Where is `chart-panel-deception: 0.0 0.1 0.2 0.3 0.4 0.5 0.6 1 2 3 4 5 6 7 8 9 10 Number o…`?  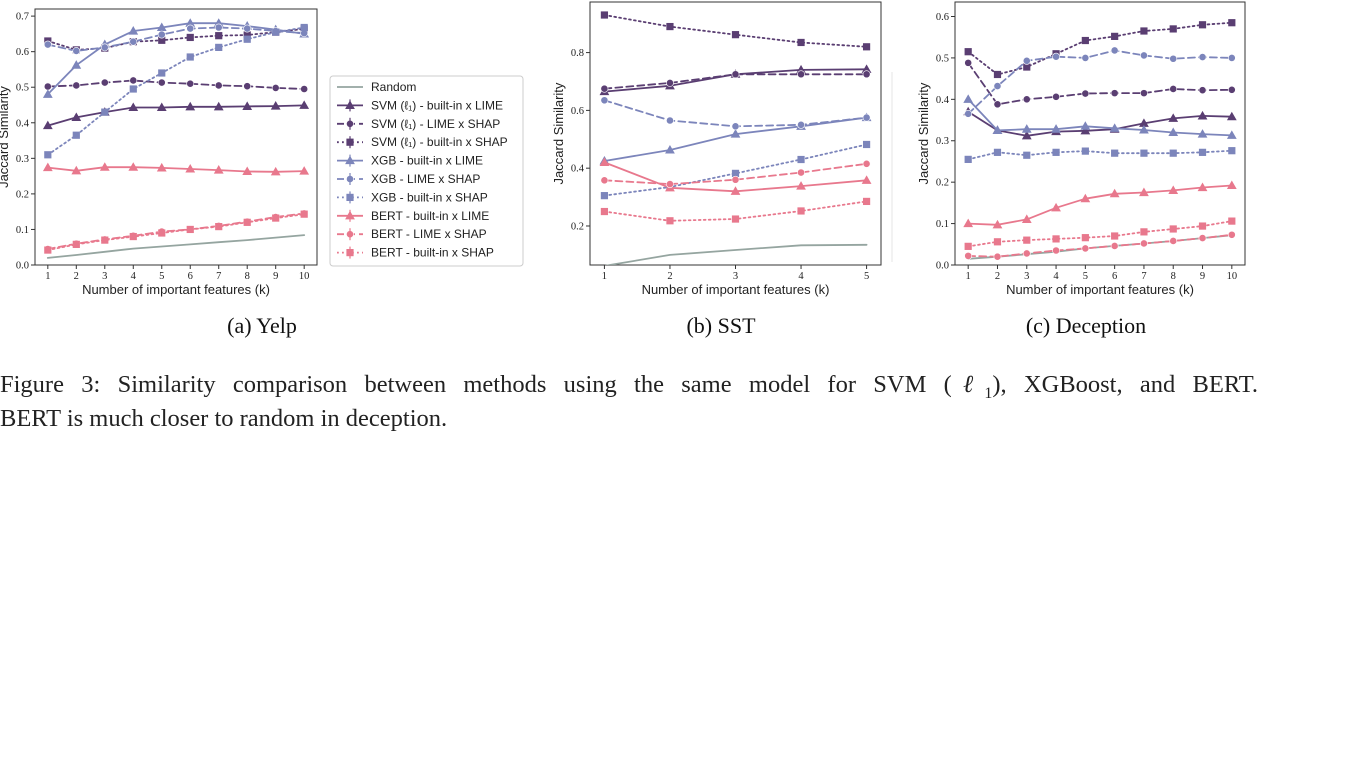
chart-panel-deception: 0.0 0.1 0.2 0.3 0.4 0.5 0.6 1 2 3 4 5 6 7 8 9 10 Number o… is located at coordinates (1081, 169).